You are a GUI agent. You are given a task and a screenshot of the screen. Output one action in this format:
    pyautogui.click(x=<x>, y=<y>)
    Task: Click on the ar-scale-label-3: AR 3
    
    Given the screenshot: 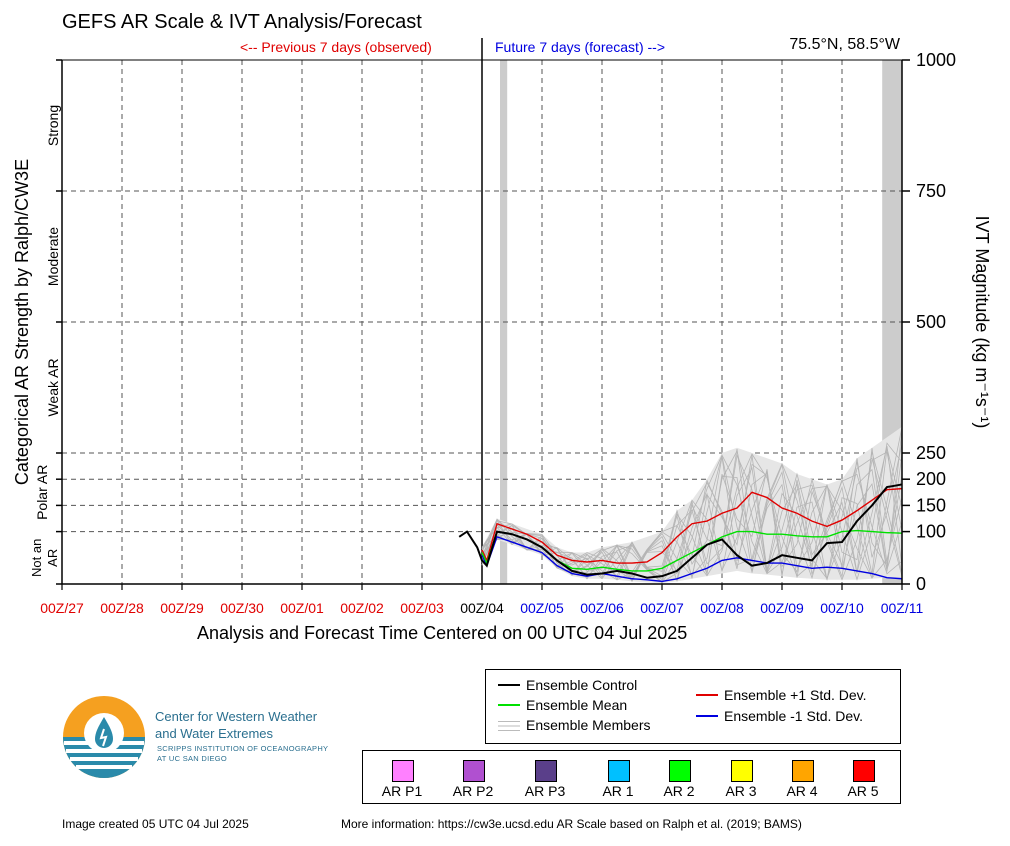 What is the action you would take?
    pyautogui.click(x=741, y=791)
    